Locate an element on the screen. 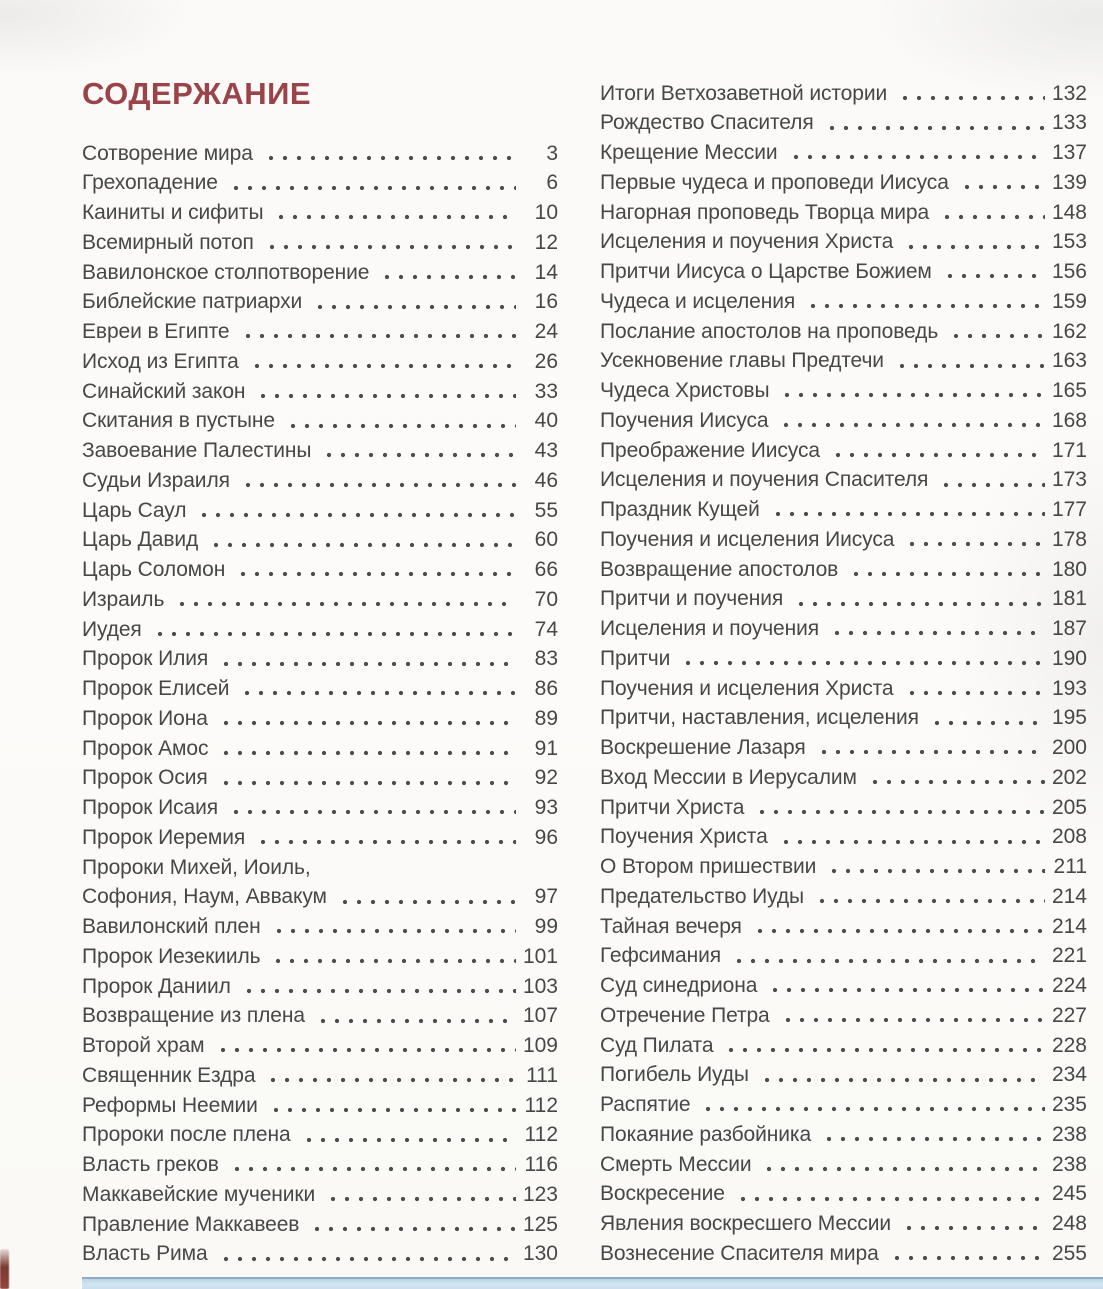 The width and height of the screenshot is (1103, 1289). toc-entry-page: 165 is located at coordinates (1069, 391).